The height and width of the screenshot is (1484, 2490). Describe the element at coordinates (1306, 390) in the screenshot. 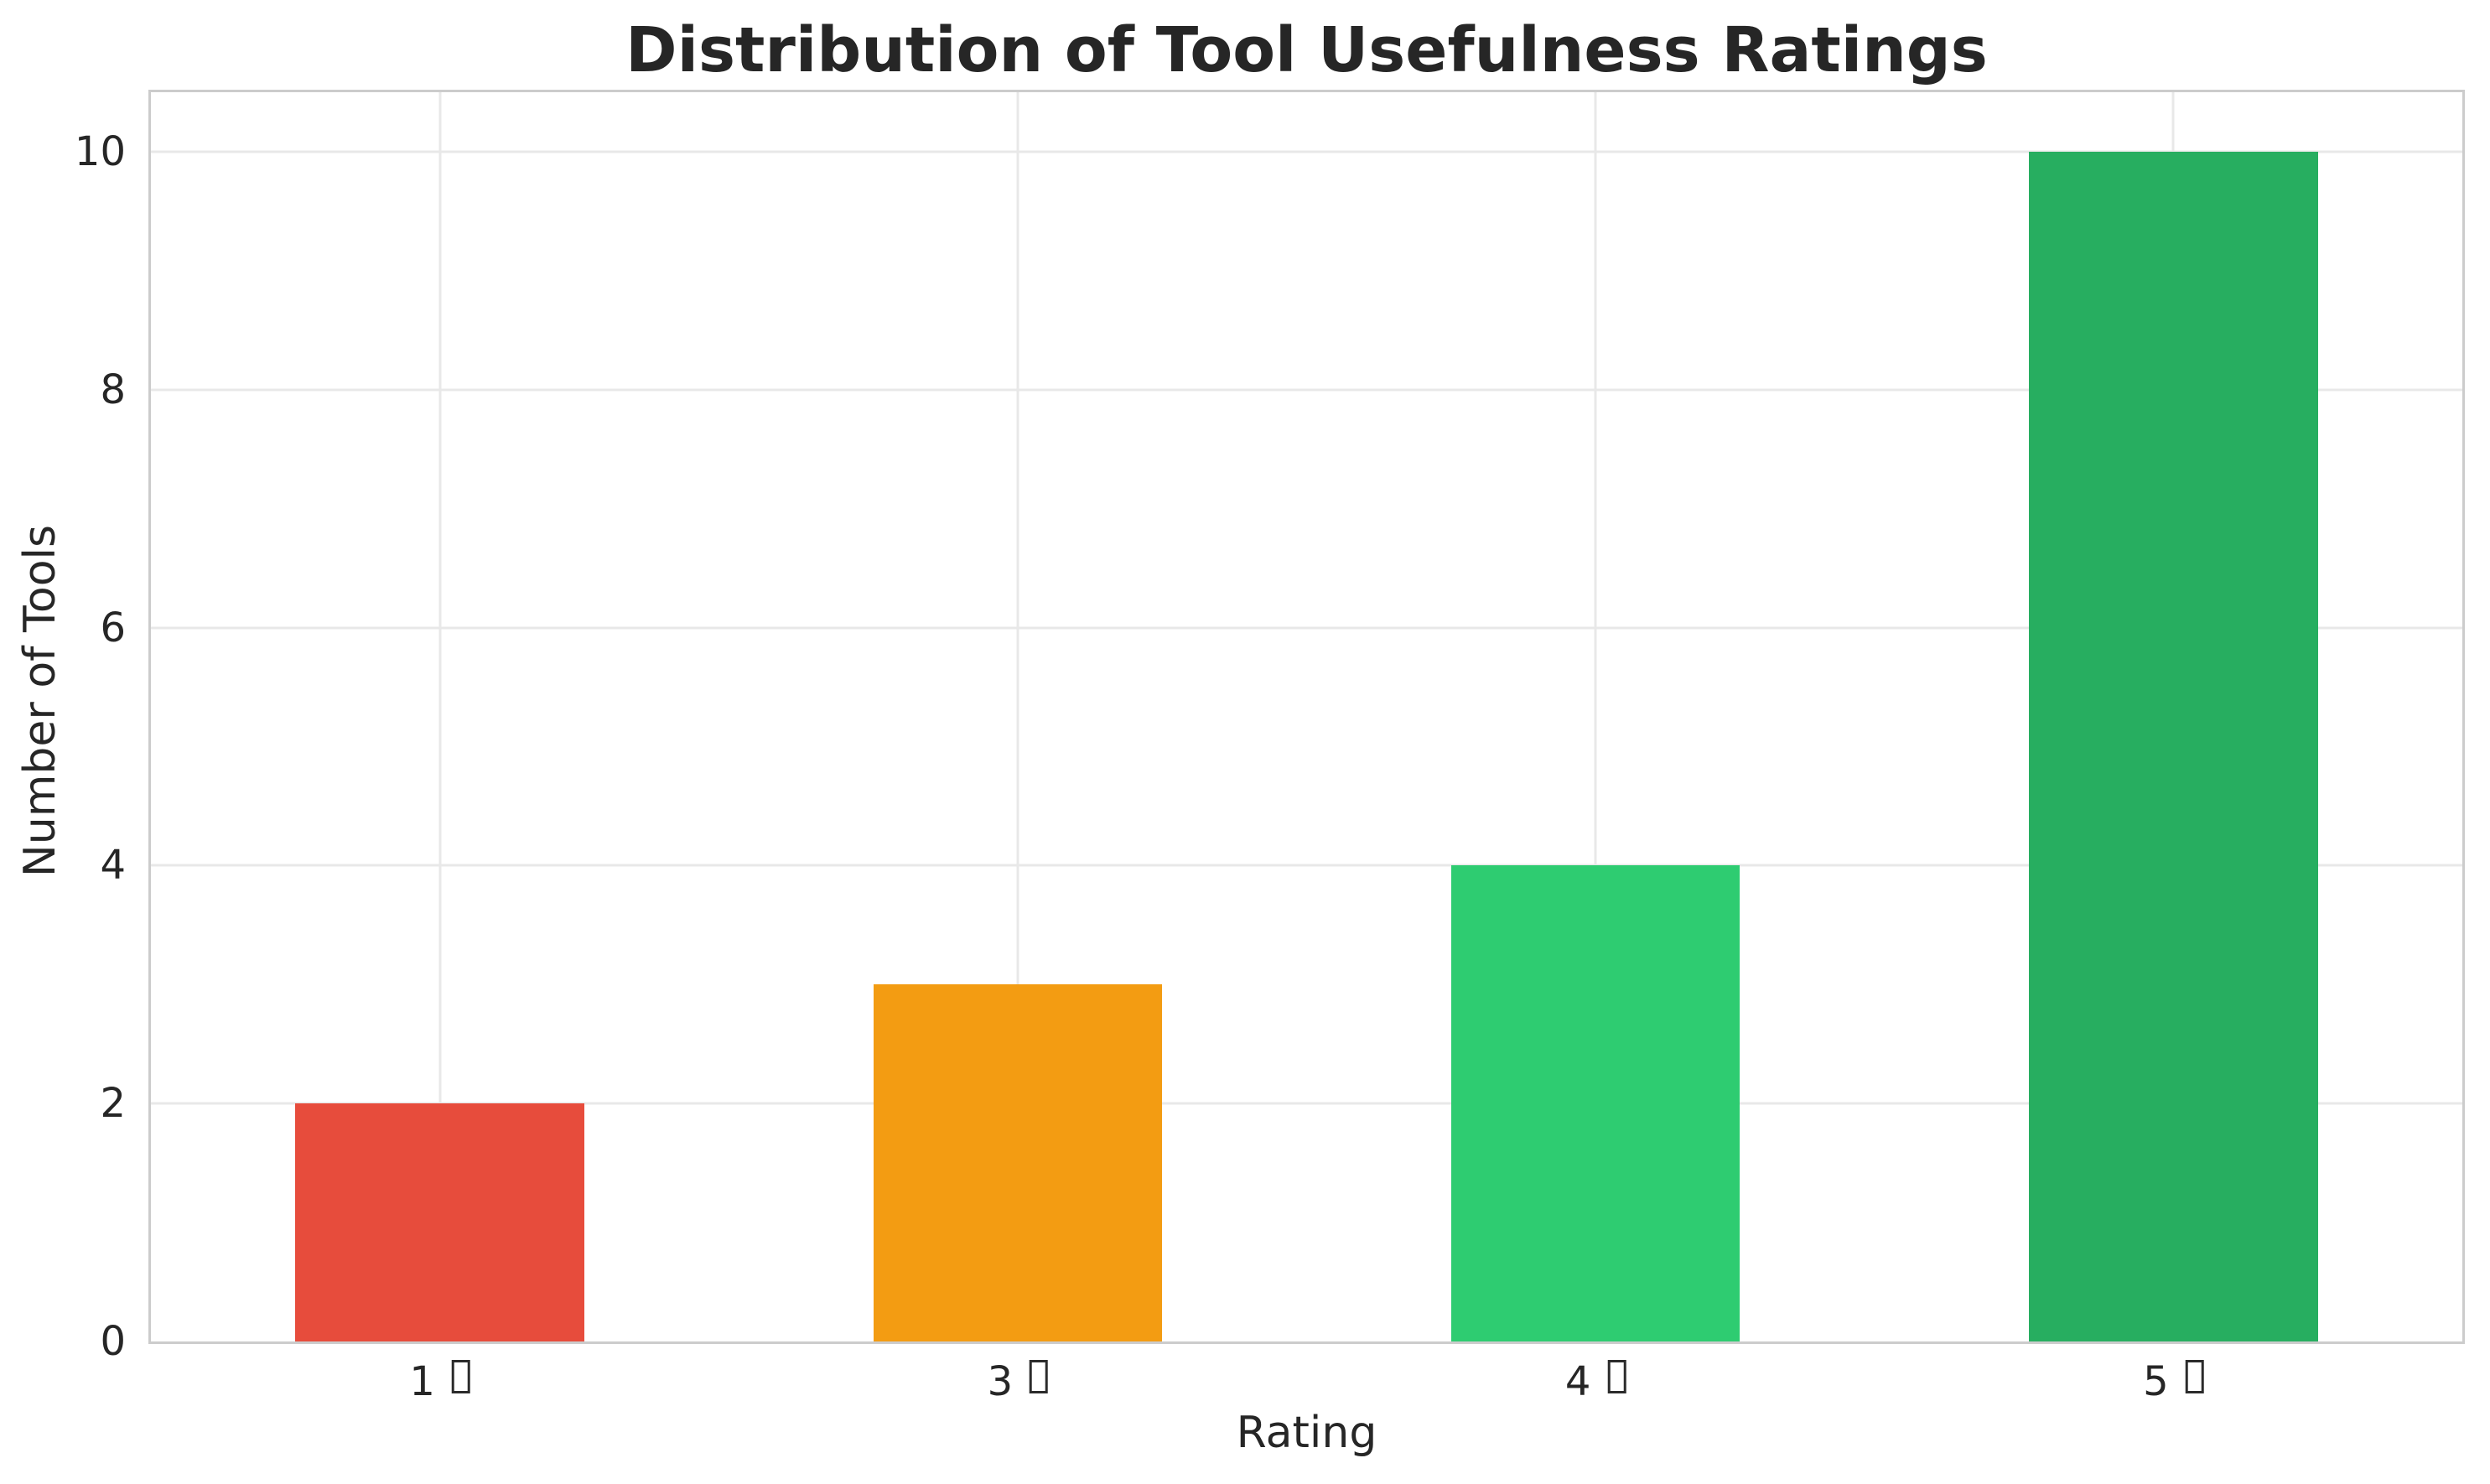

I see `gridline-horizontal-y8` at that location.